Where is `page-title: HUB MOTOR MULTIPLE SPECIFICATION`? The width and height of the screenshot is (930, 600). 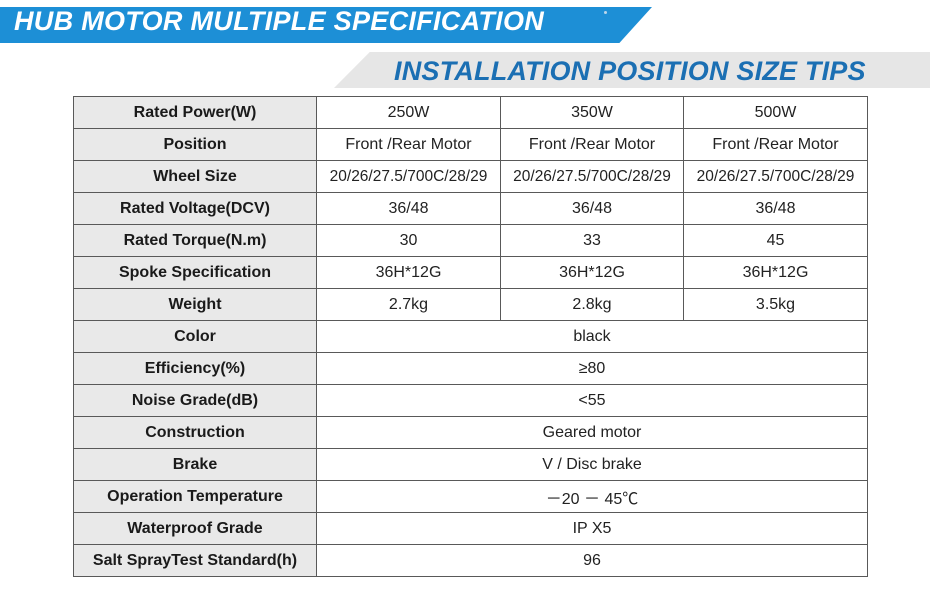
page-title: HUB MOTOR MULTIPLE SPECIFICATION is located at coordinates (279, 21).